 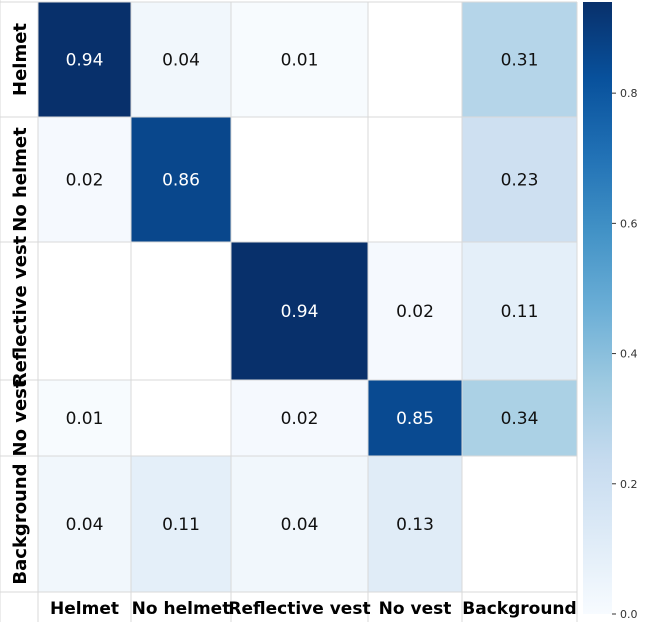 I want to click on cell-value-label: 0.85, so click(x=415, y=419).